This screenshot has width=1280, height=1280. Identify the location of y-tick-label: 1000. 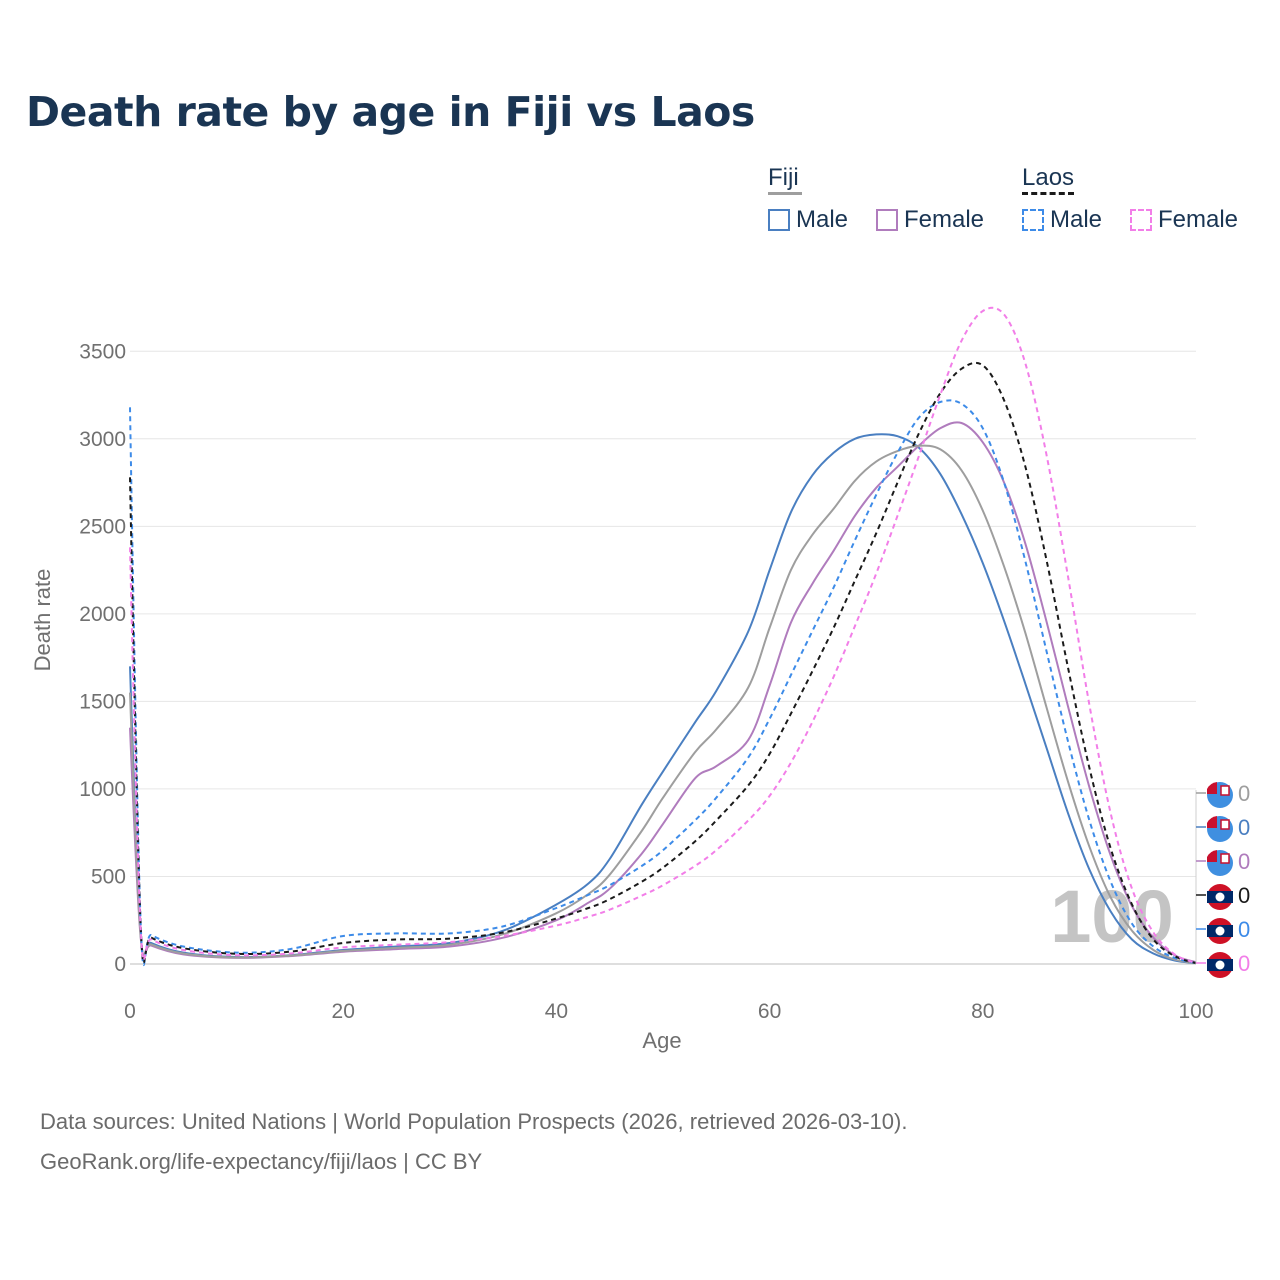
(102, 789).